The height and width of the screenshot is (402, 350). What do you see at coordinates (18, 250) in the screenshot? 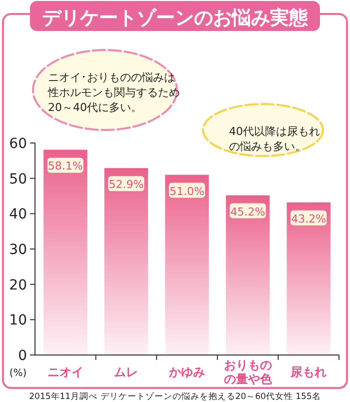
I see `y-tick-label: 30` at bounding box center [18, 250].